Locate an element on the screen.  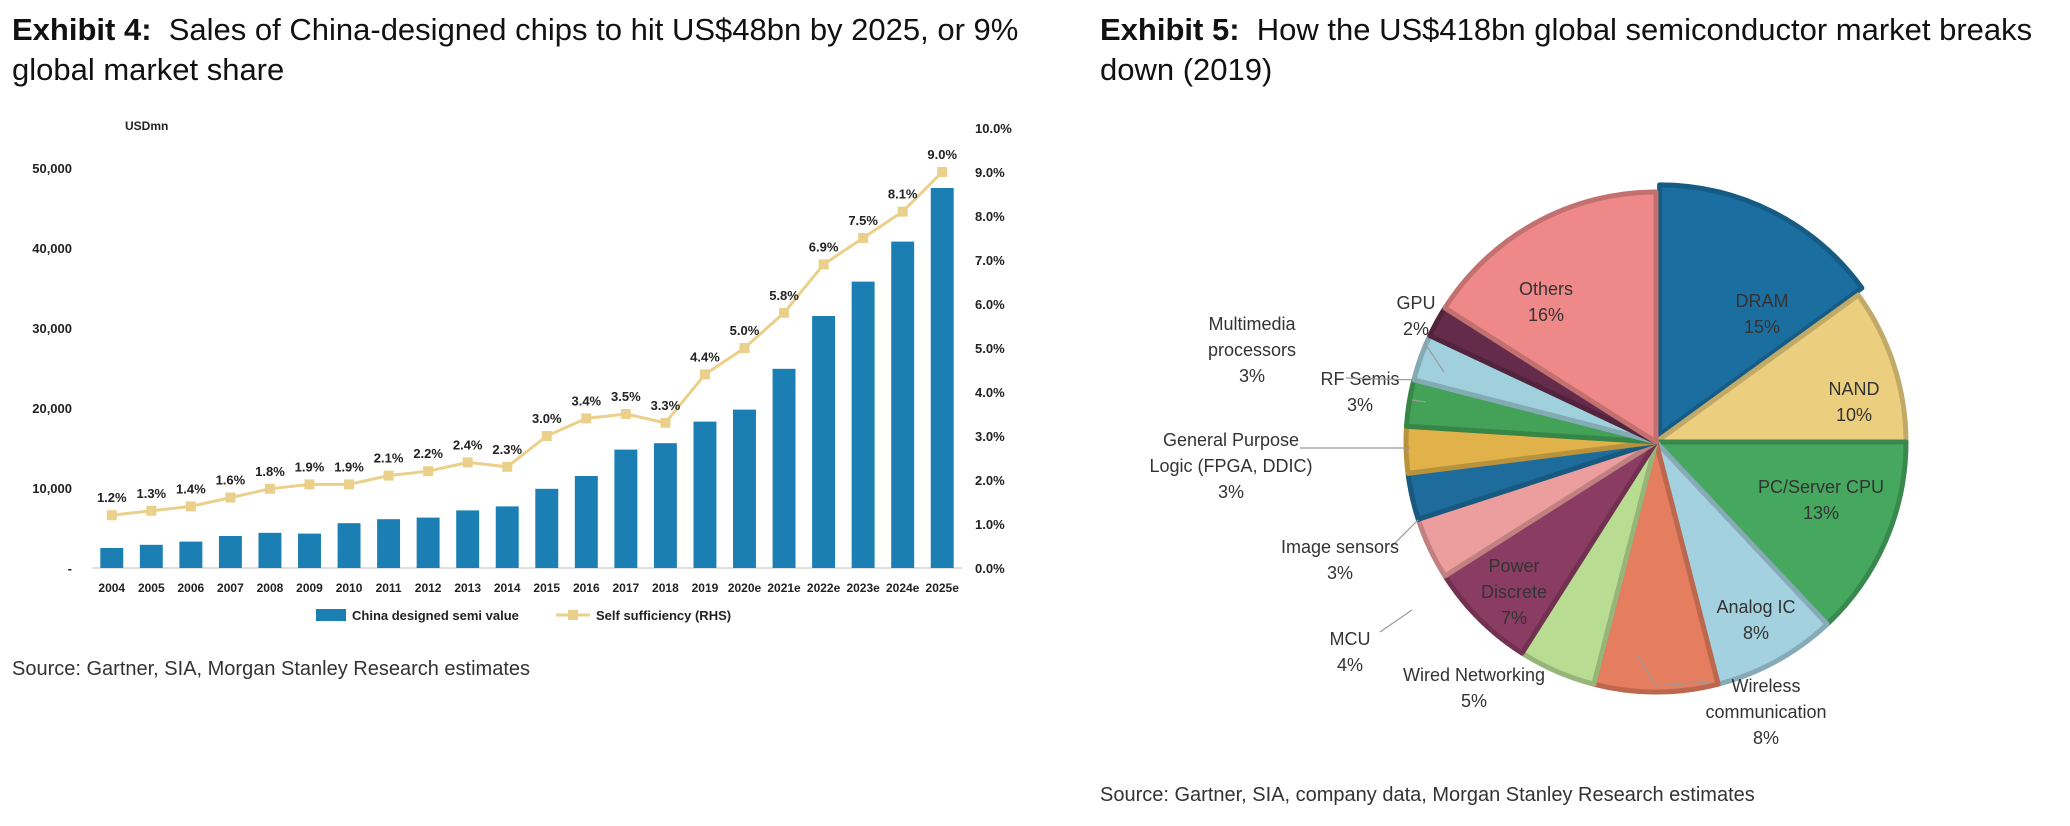
x-tick-label: 2005 is located at coordinates (151, 588).